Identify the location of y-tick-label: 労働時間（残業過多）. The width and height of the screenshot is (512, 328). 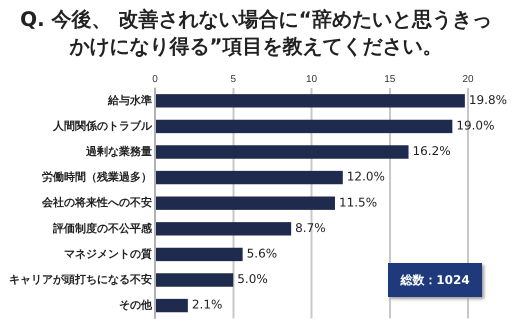
(97, 177).